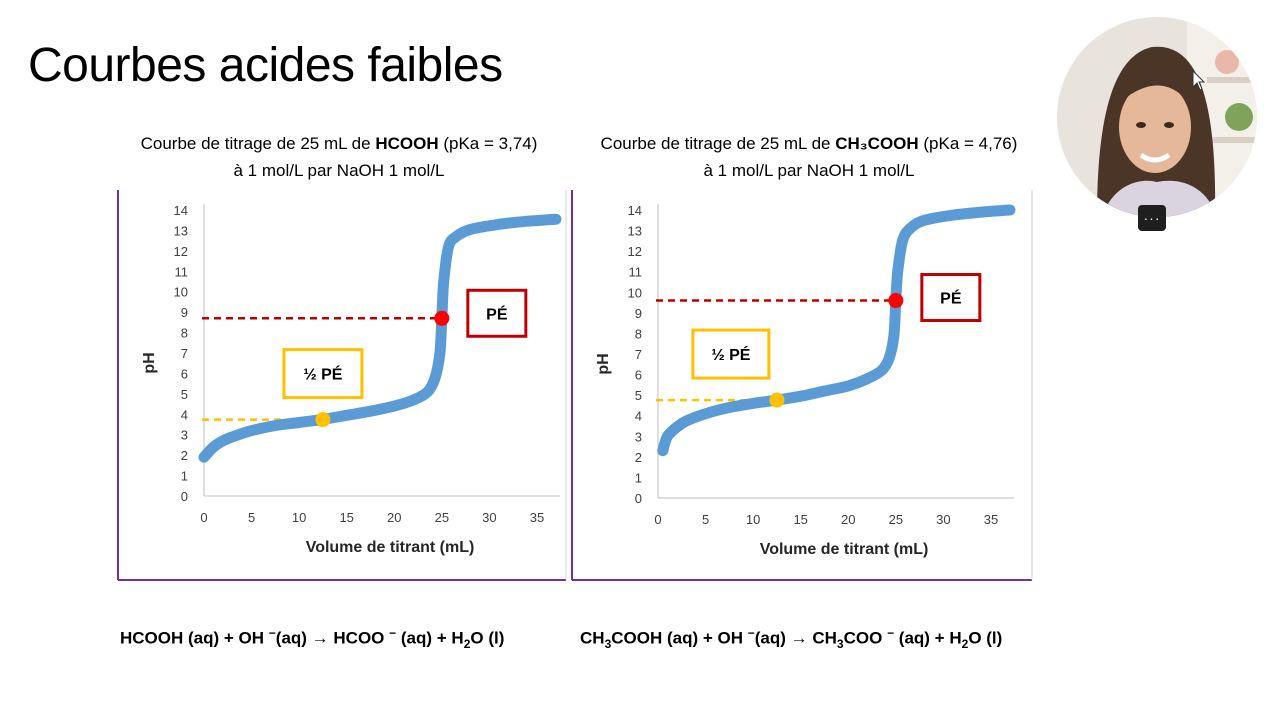  I want to click on caption-right-line1-post: (pKa = 4,76), so click(968, 143).